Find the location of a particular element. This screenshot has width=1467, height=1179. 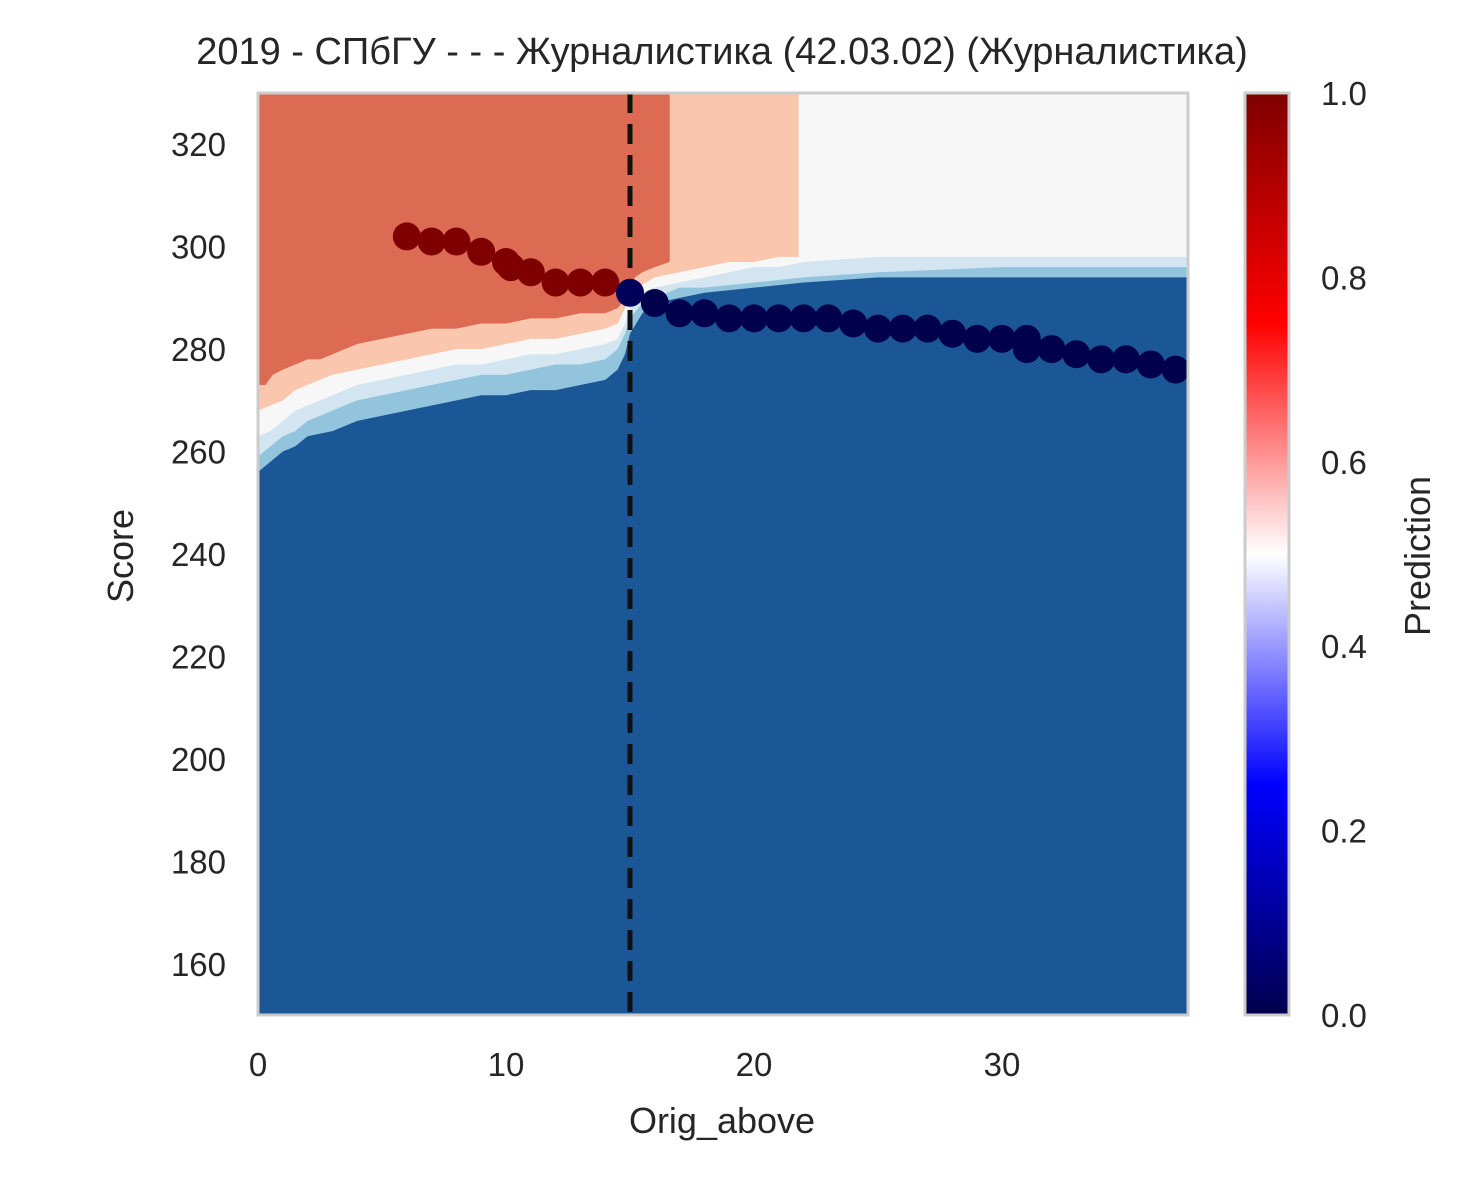

x-axis-ticks: 0 10 20 30 is located at coordinates (635, 1064).